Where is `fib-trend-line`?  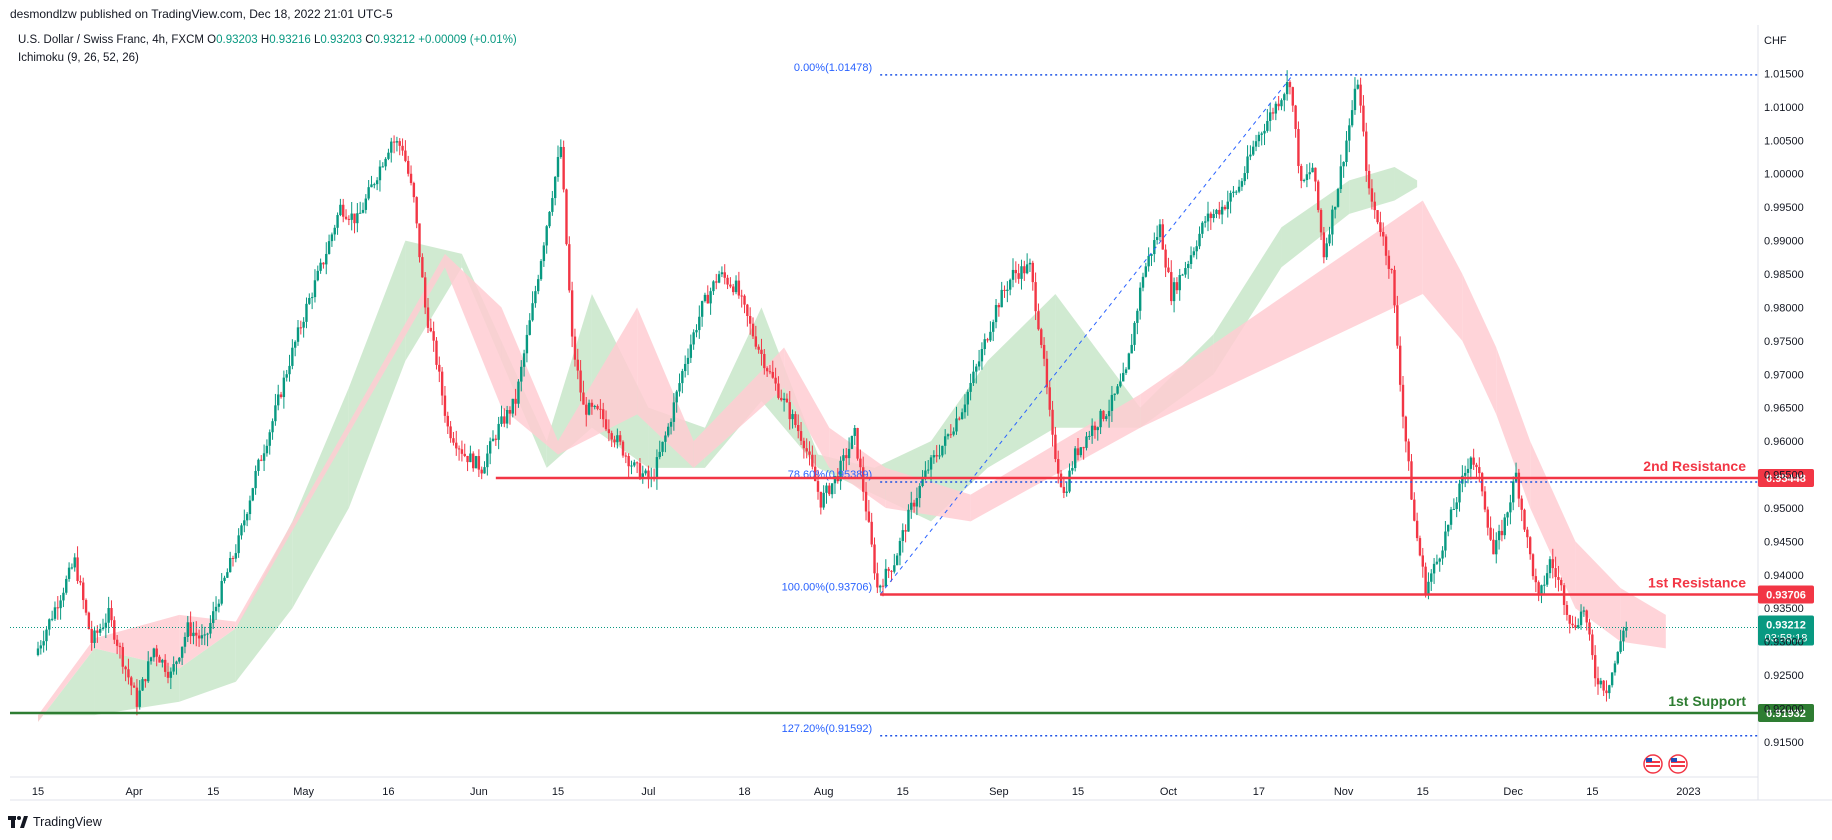
fib-trend-line is located at coordinates (1086, 334).